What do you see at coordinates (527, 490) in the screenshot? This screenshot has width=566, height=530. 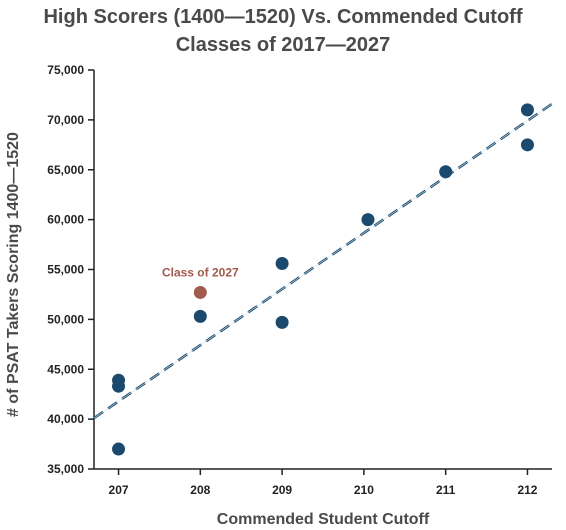 I see `x-tick-label: 212` at bounding box center [527, 490].